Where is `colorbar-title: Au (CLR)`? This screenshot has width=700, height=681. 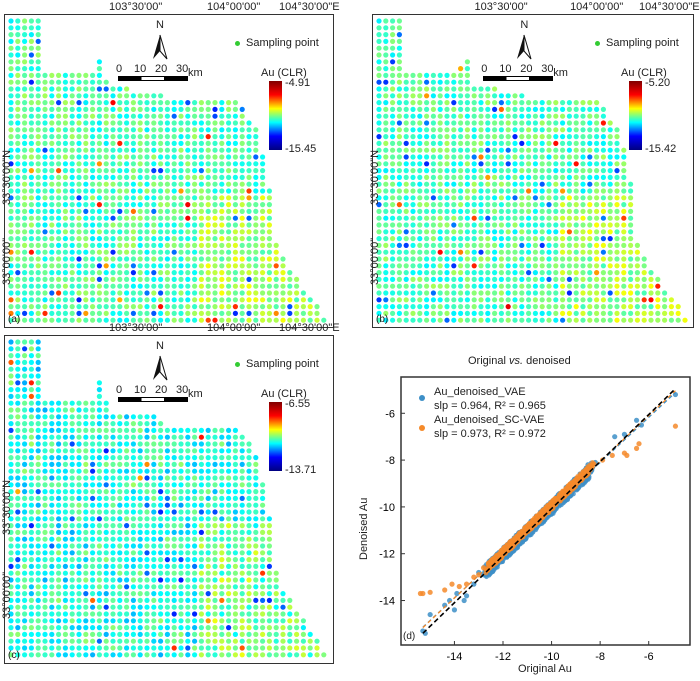
colorbar-title: Au (CLR) is located at coordinates (284, 73).